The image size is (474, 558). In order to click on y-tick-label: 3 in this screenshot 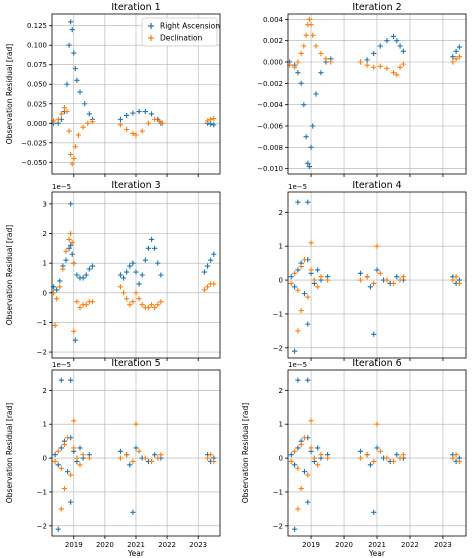, I will do `click(45, 204)`.